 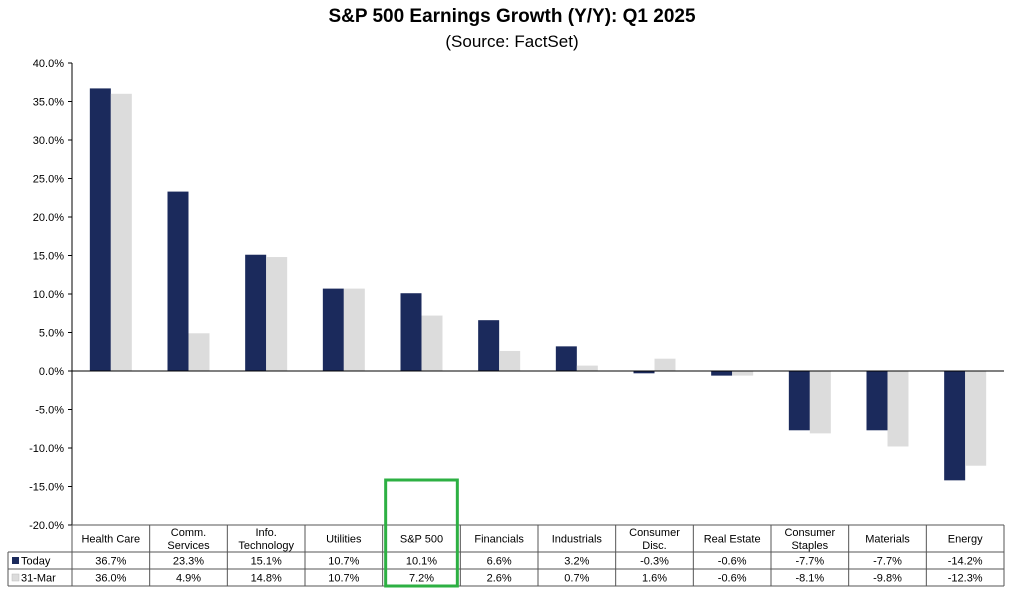 What do you see at coordinates (421, 533) in the screenshot?
I see `highlight-box` at bounding box center [421, 533].